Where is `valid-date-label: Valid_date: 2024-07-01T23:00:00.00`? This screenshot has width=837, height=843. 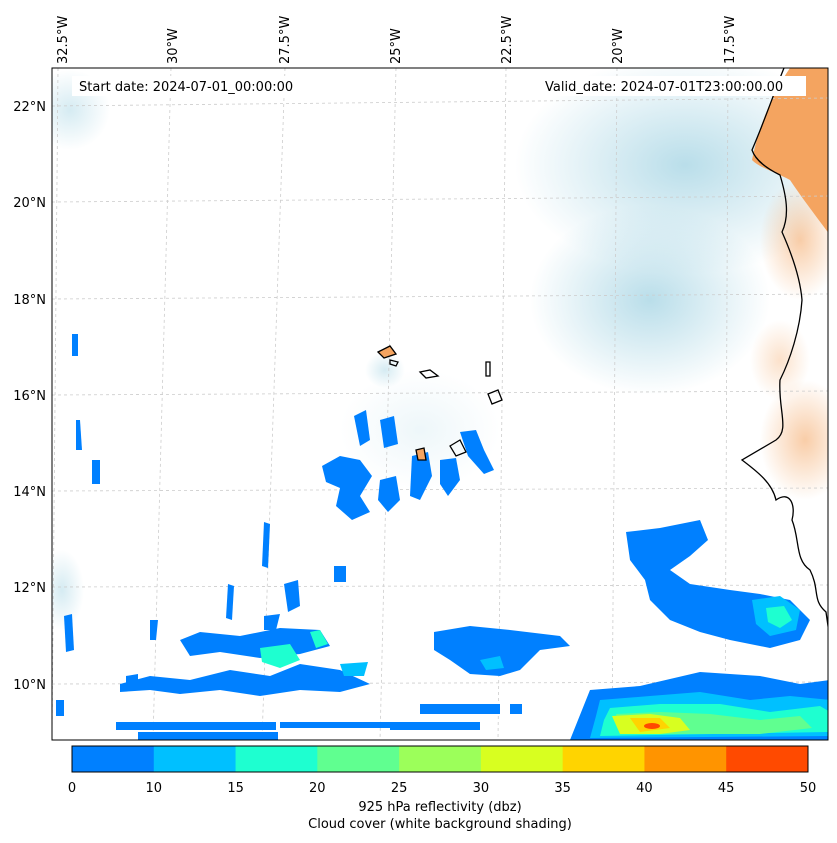
valid-date-label: Valid_date: 2024-07-01T23:00:00.00 is located at coordinates (664, 87).